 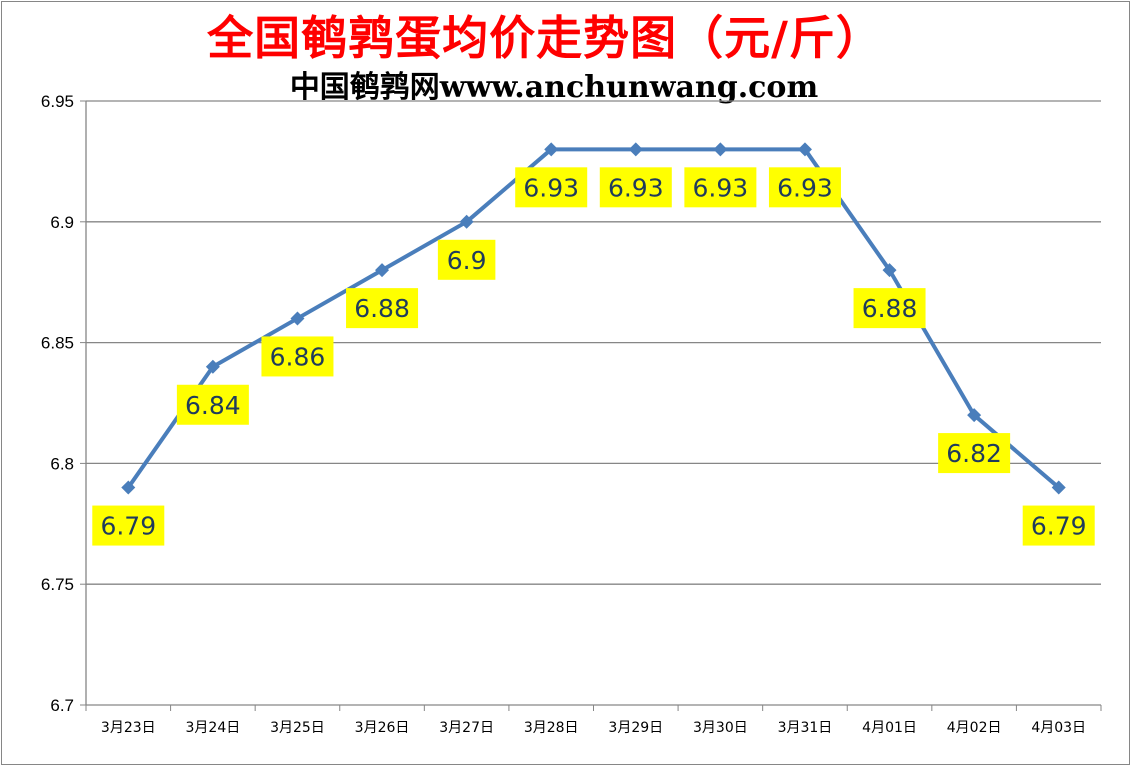 What do you see at coordinates (62, 705) in the screenshot?
I see `y-tick-label: 6.7` at bounding box center [62, 705].